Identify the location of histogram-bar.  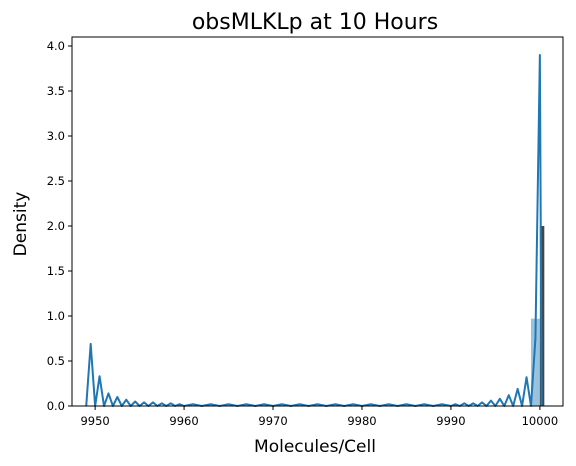
(537, 362).